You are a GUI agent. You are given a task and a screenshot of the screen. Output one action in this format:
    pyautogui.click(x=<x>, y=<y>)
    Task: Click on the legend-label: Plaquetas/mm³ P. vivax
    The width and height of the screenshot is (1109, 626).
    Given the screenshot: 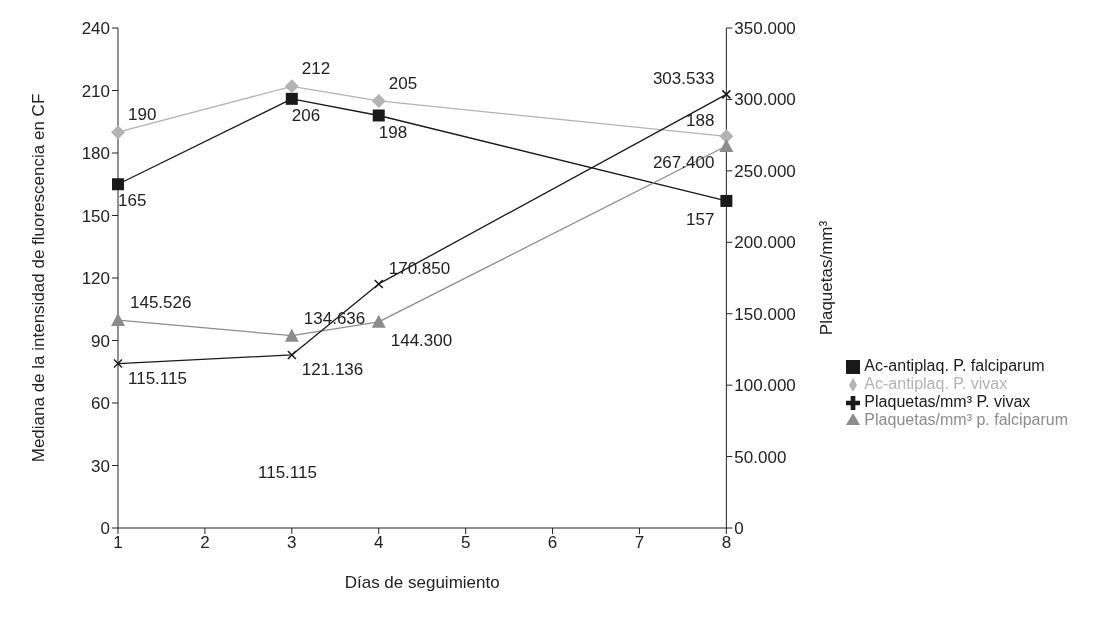 What is the action you would take?
    pyautogui.click(x=947, y=401)
    